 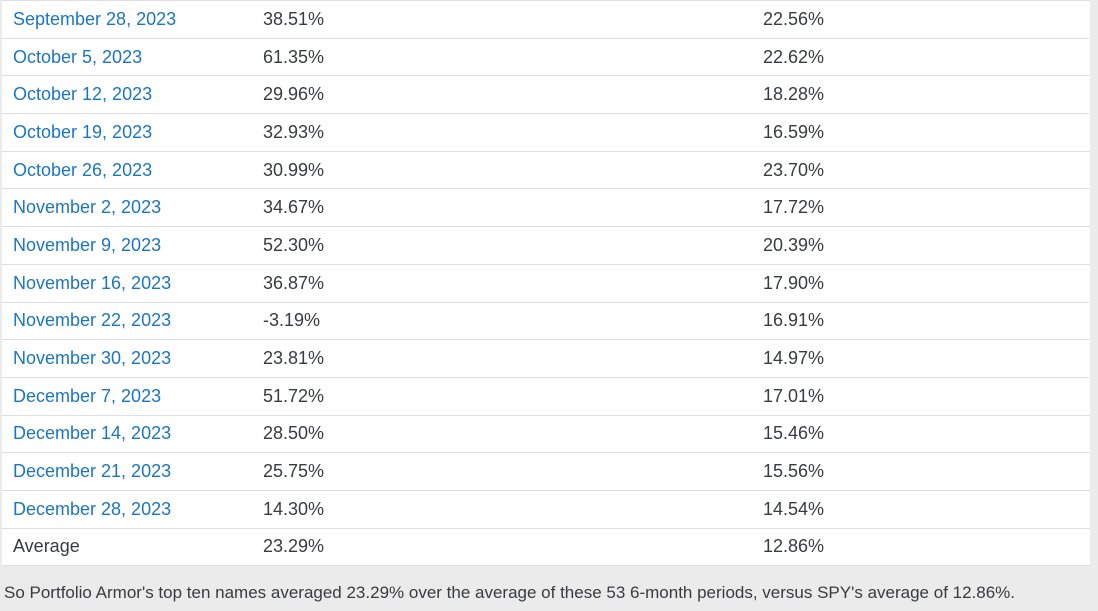 What do you see at coordinates (921, 509) in the screenshot?
I see `spy-return-cell: 14.54%` at bounding box center [921, 509].